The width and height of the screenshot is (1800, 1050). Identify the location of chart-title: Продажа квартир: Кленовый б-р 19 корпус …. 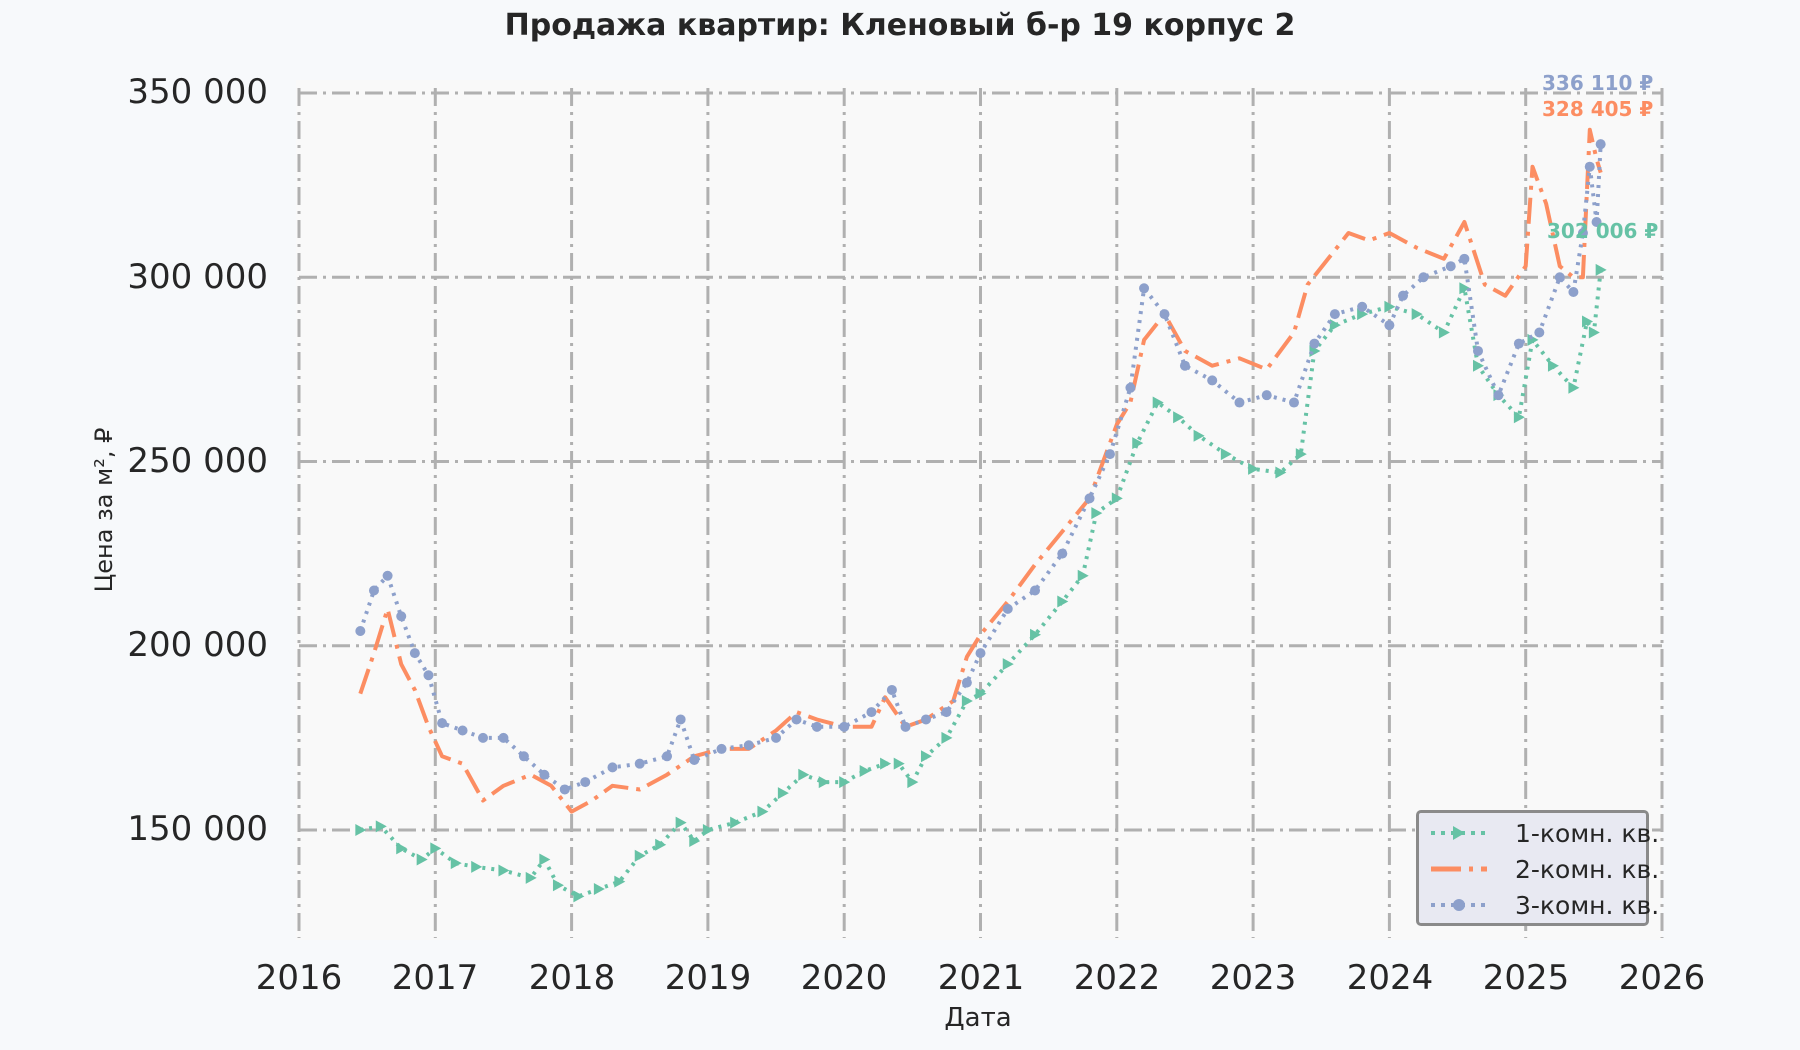
(900, 25).